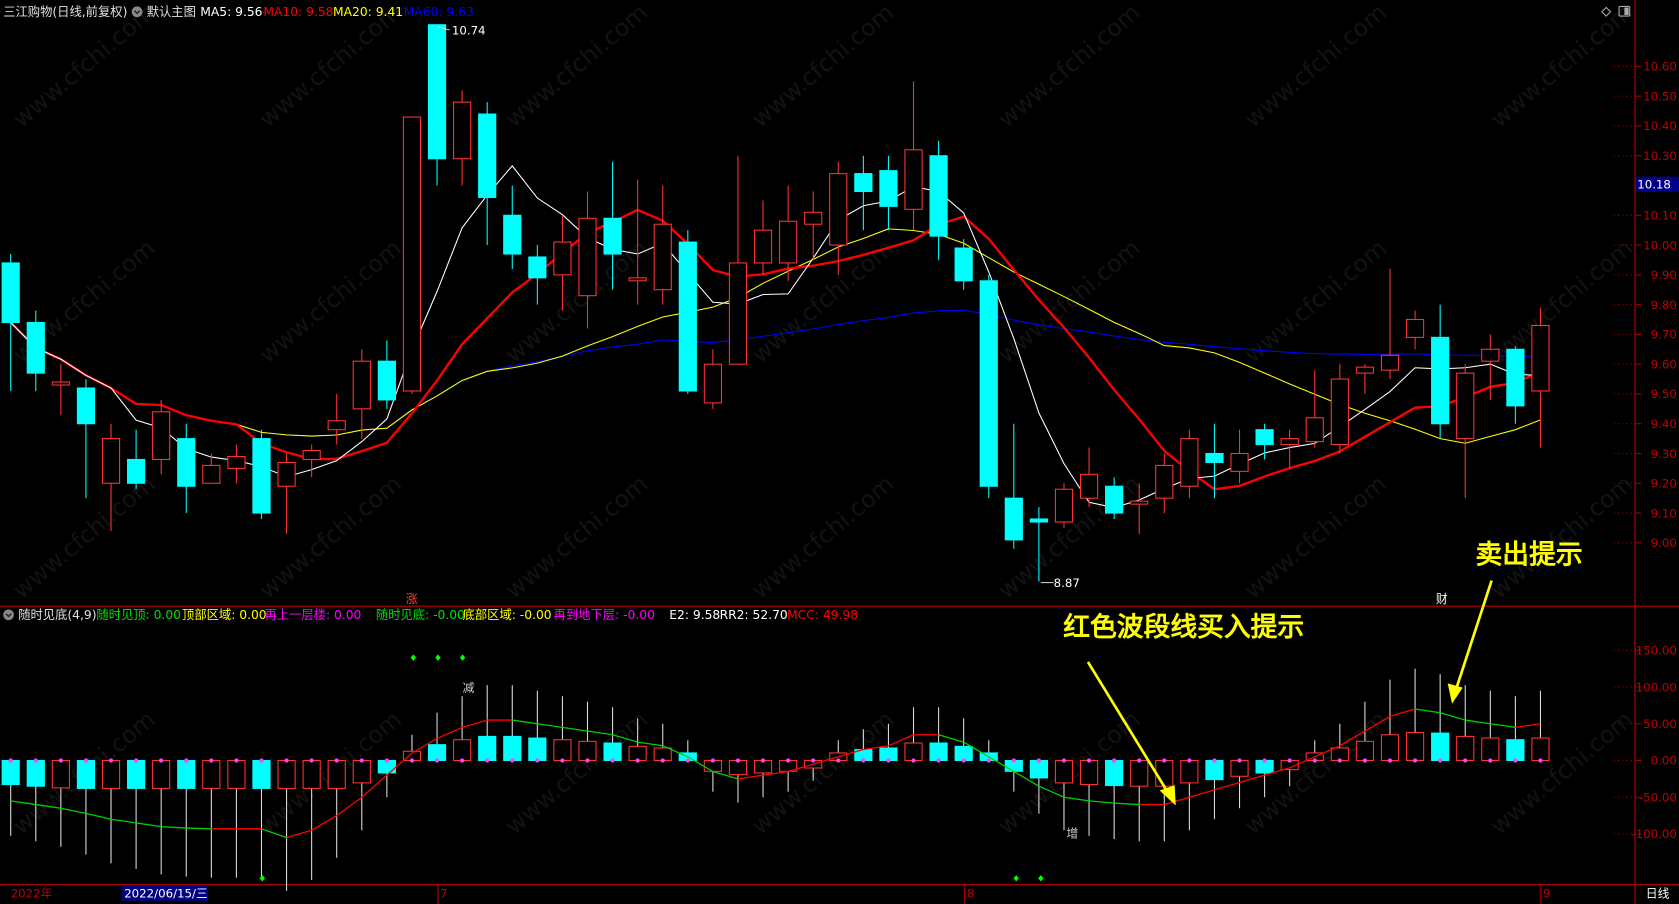  What do you see at coordinates (1664, 305) in the screenshot?
I see `price-tick-label: 9.80` at bounding box center [1664, 305].